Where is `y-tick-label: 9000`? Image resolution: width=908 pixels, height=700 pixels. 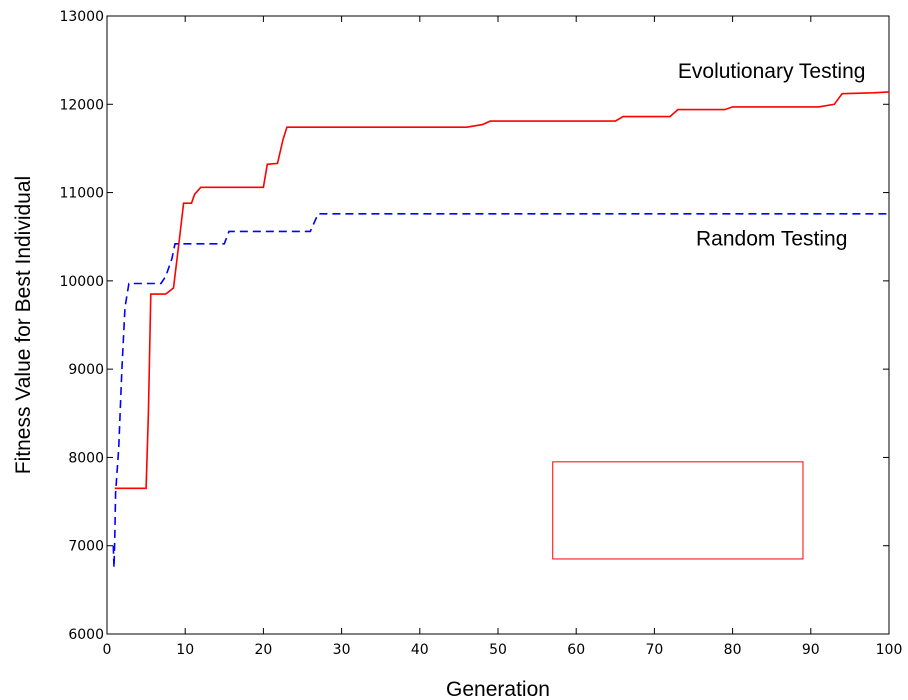
y-tick-label: 9000 is located at coordinates (86, 370).